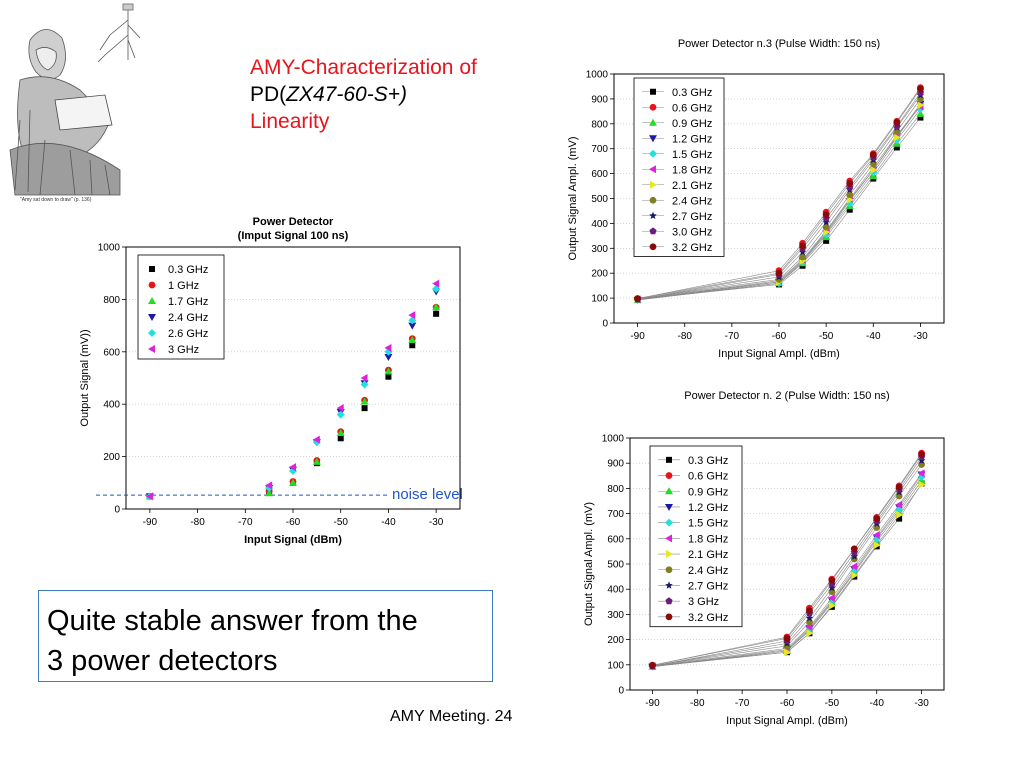 Image resolution: width=1024 pixels, height=768 pixels. I want to click on y-tick-label: 900, so click(599, 99).